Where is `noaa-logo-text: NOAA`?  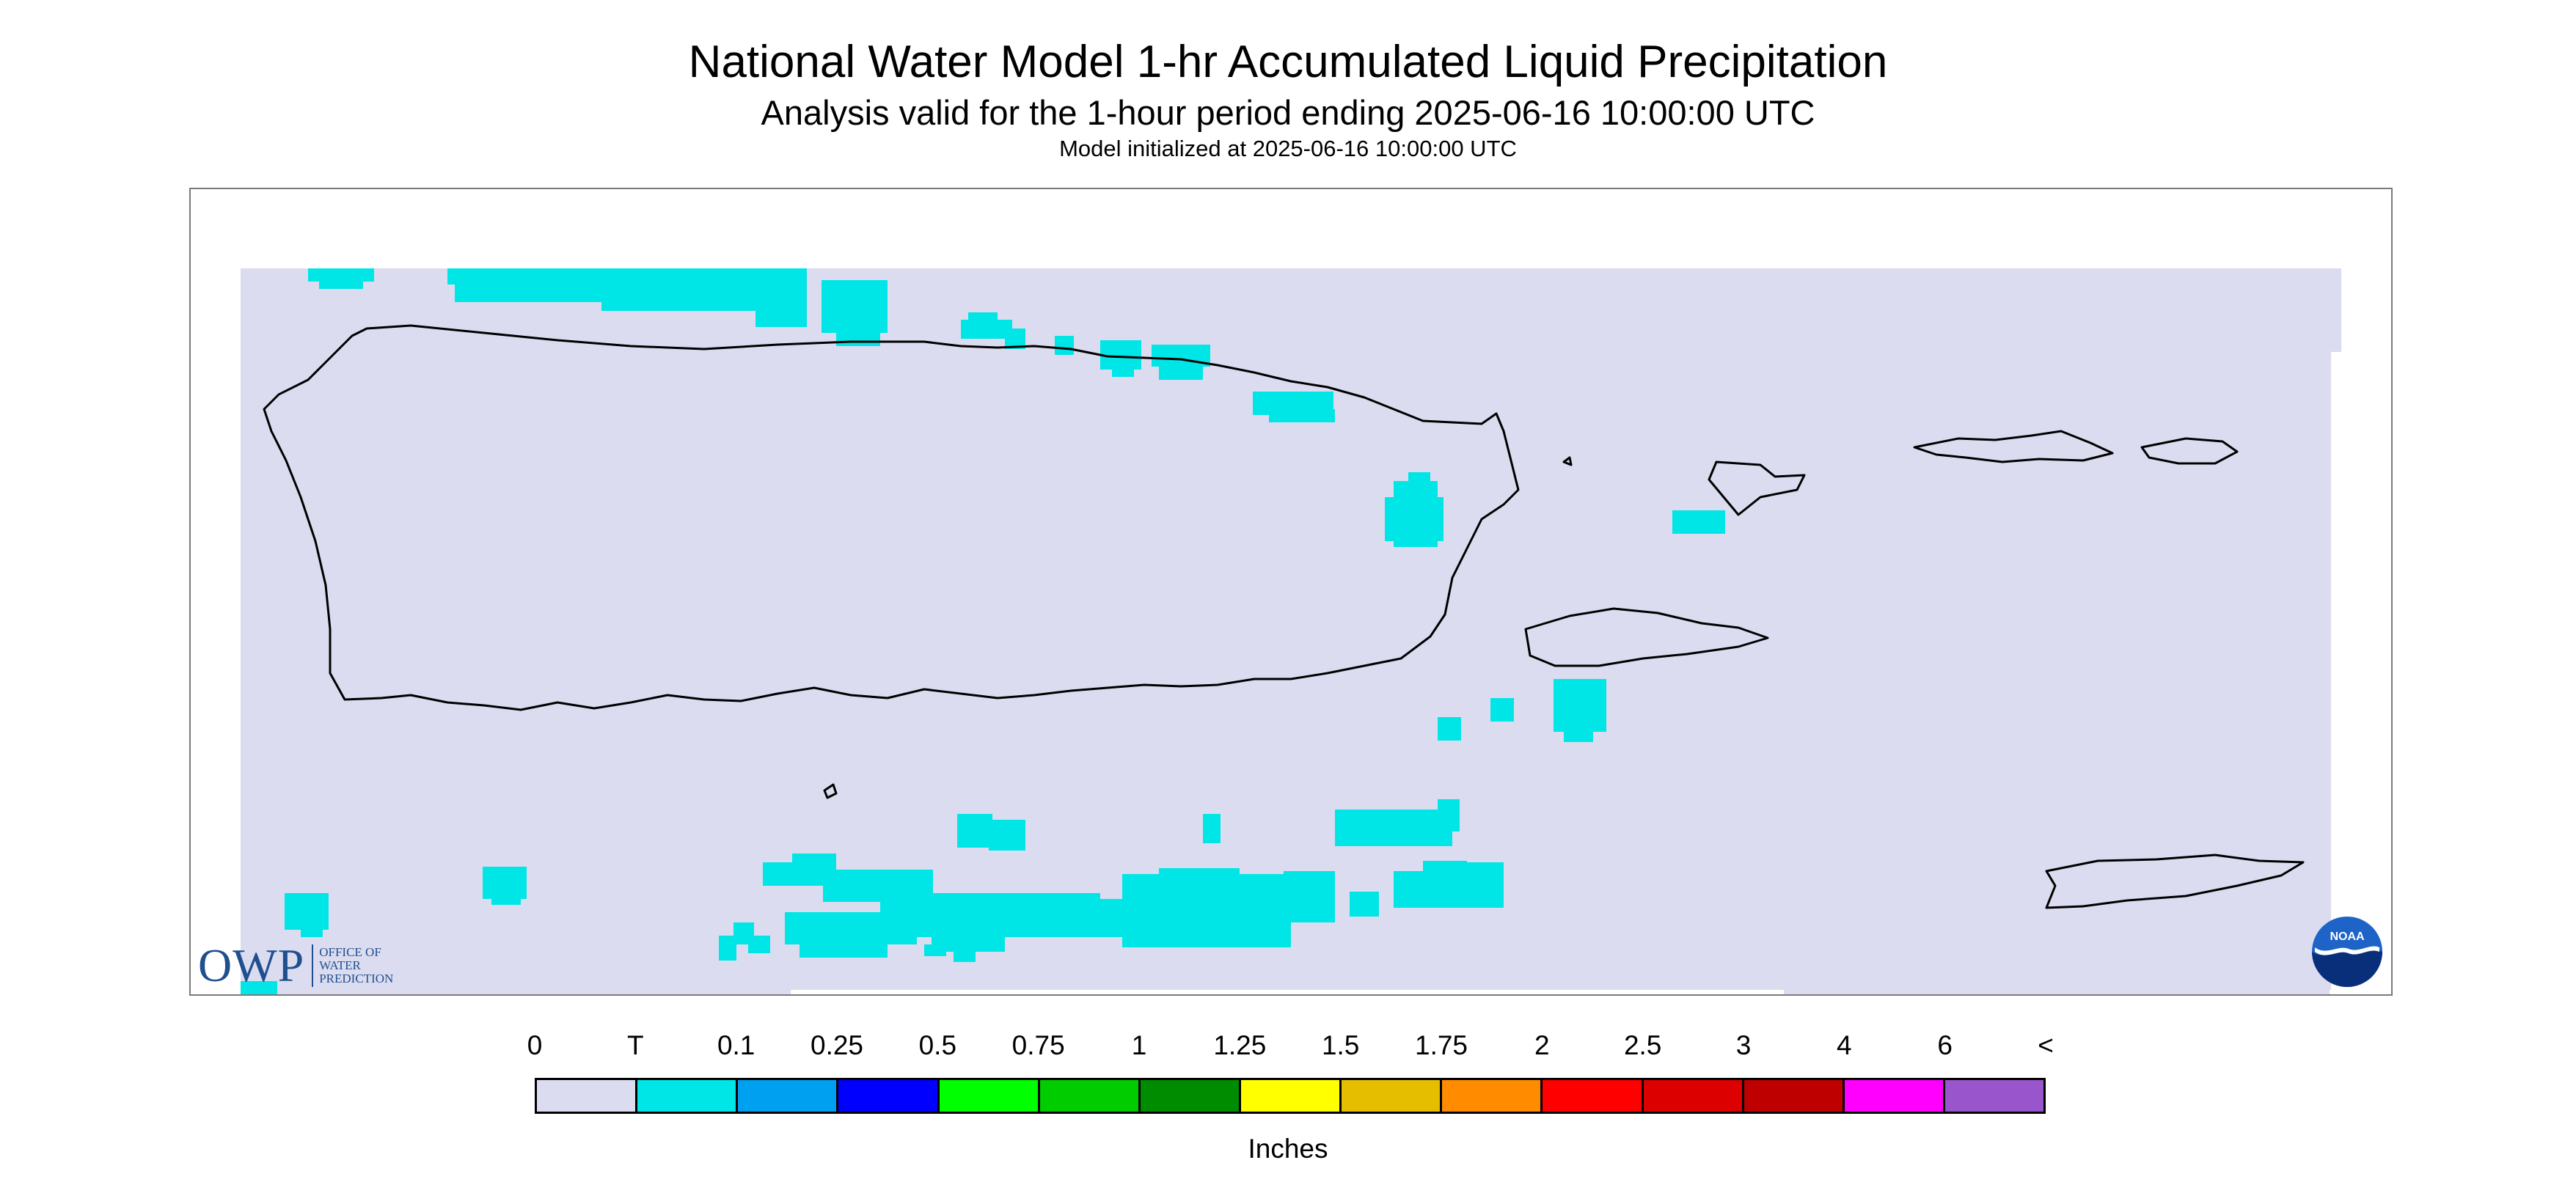 noaa-logo-text: NOAA is located at coordinates (2347, 936).